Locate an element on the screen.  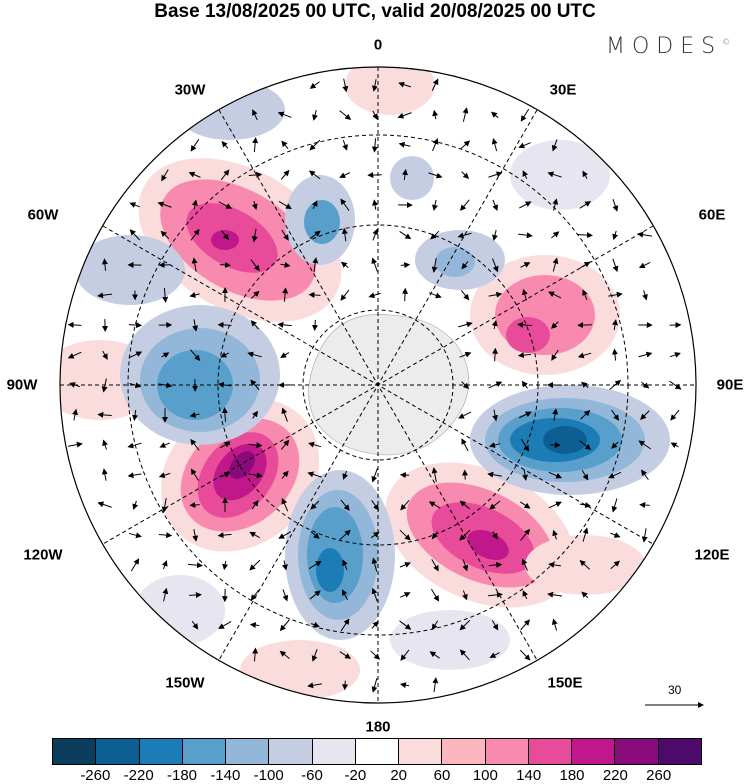
colorbar-tick-label: 60 is located at coordinates (442, 775).